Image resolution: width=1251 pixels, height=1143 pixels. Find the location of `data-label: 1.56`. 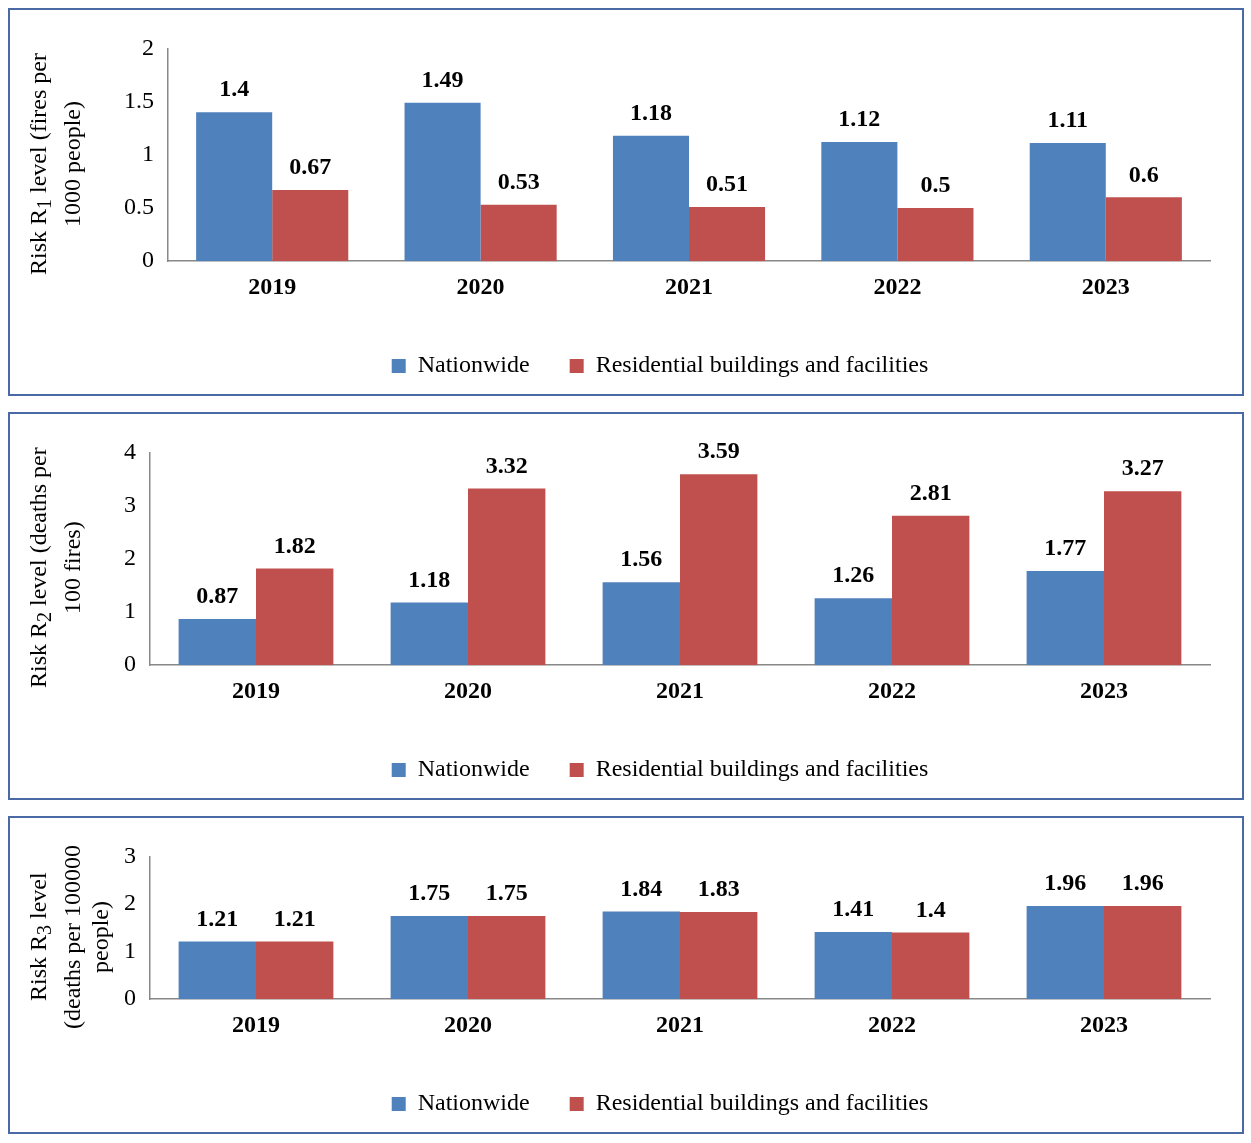

data-label: 1.56 is located at coordinates (641, 558).